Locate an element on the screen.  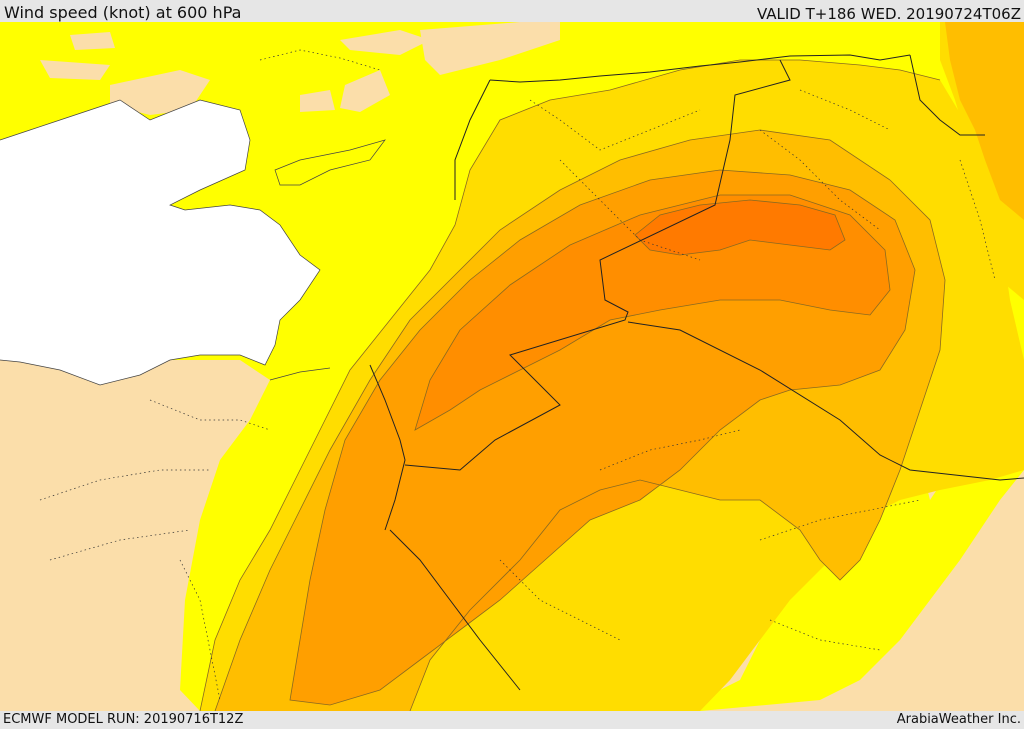
mediterranean-sea is located at coordinates (160, 242).